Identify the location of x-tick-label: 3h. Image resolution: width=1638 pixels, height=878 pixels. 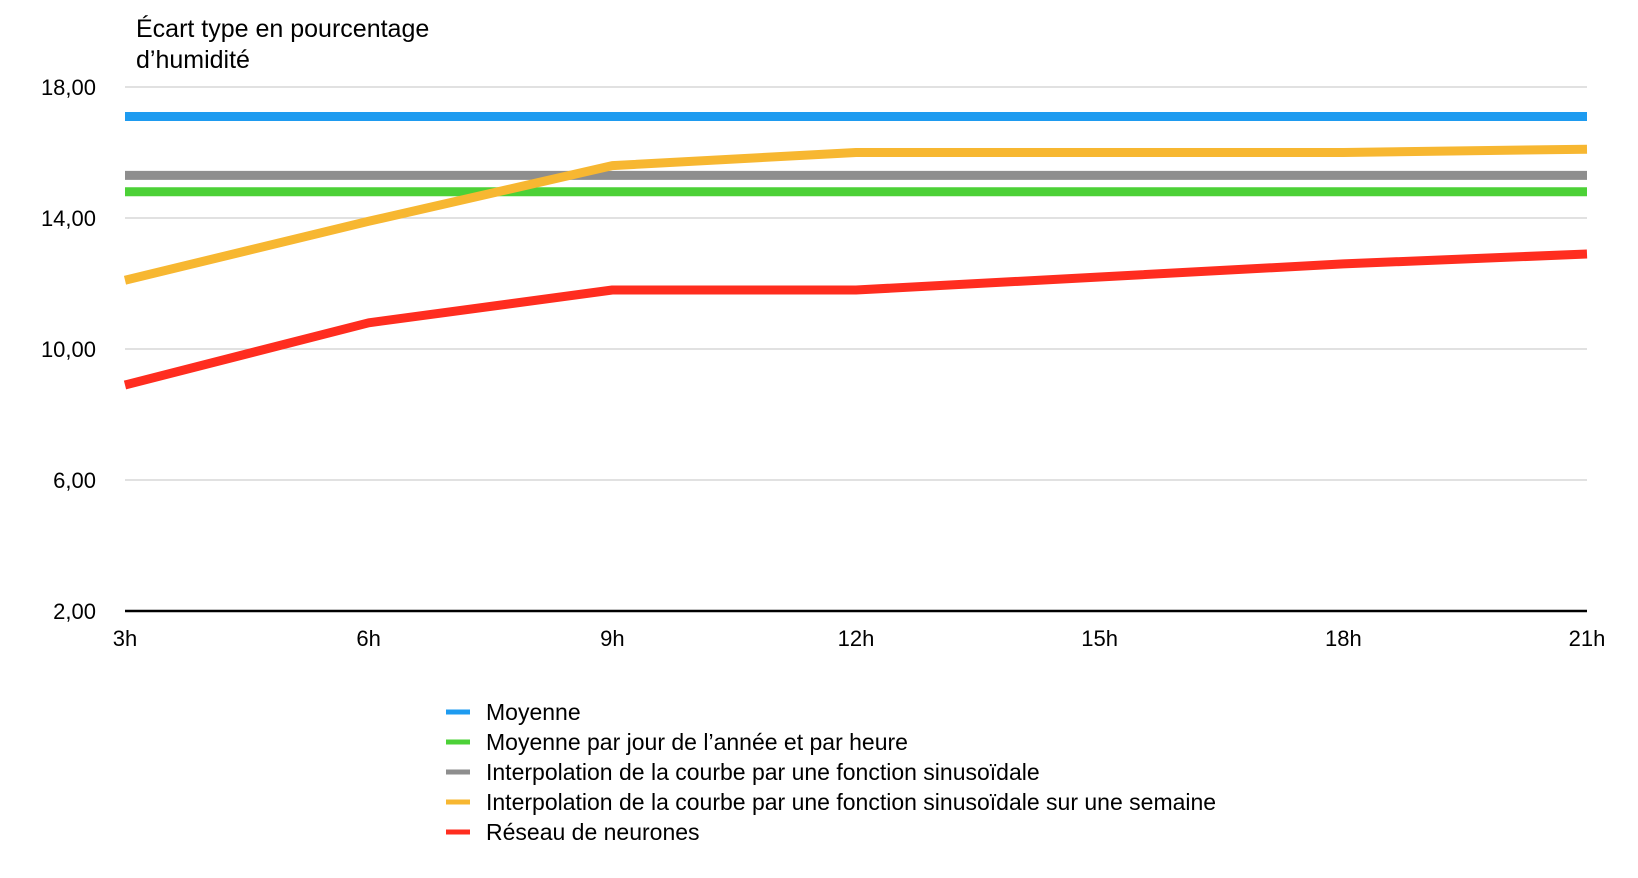
(125, 638).